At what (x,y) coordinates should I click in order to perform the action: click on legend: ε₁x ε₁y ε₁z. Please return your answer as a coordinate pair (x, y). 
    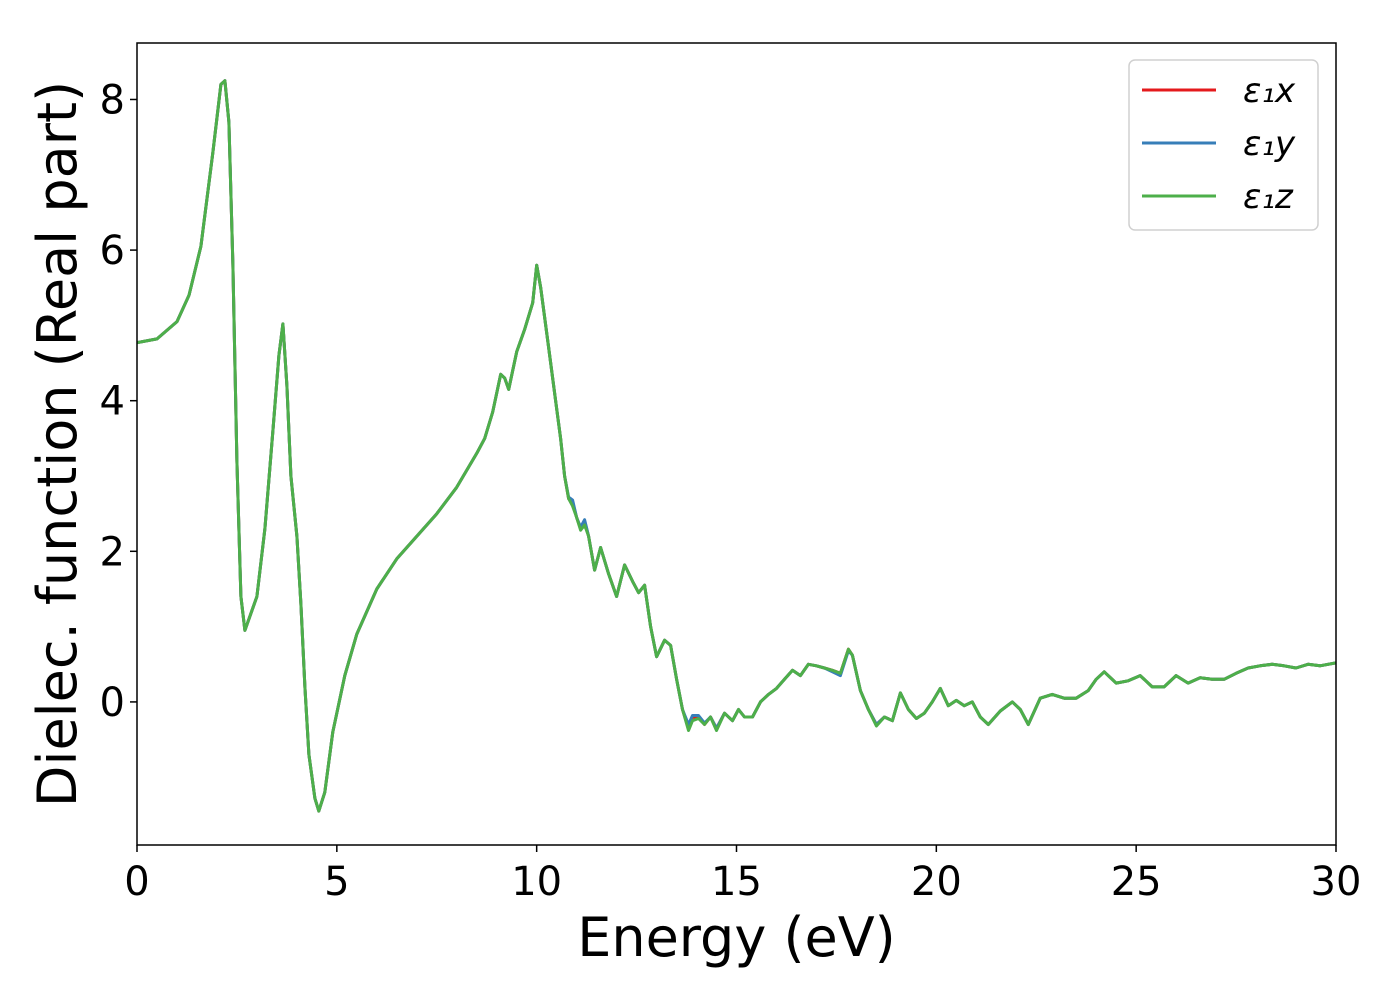
    Looking at the image, I should click on (1223, 145).